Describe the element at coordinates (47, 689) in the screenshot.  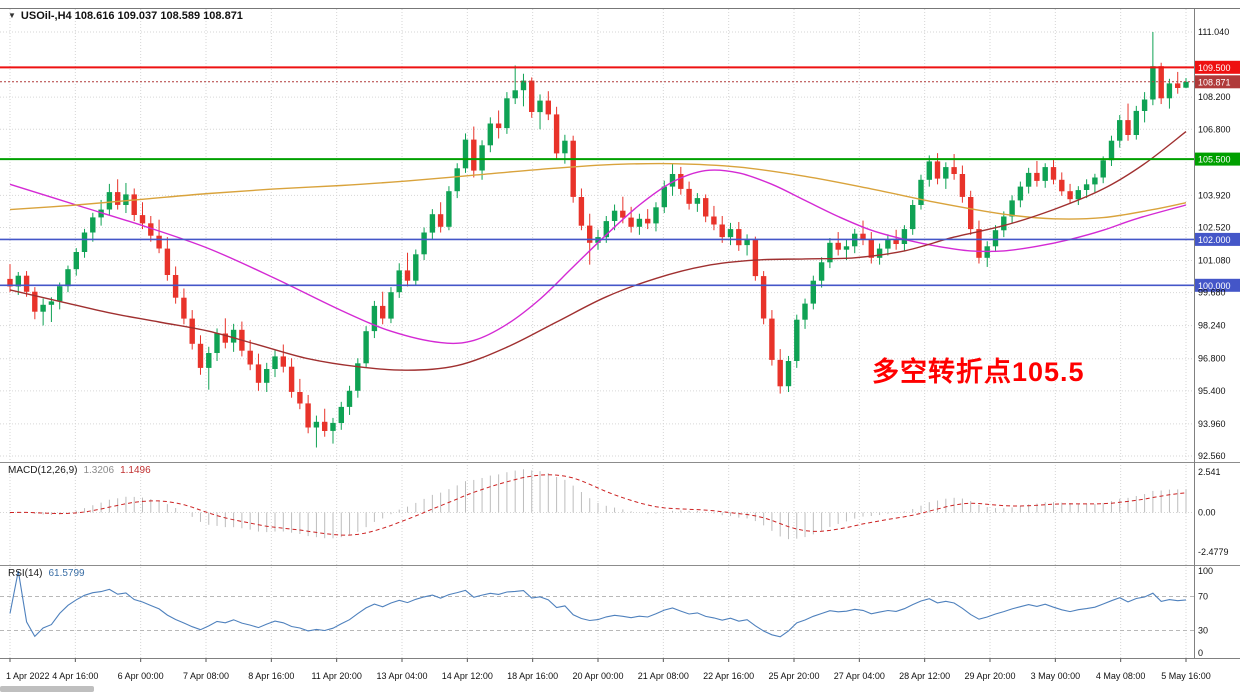
I see `horizontal-scrollbar-thumb` at that location.